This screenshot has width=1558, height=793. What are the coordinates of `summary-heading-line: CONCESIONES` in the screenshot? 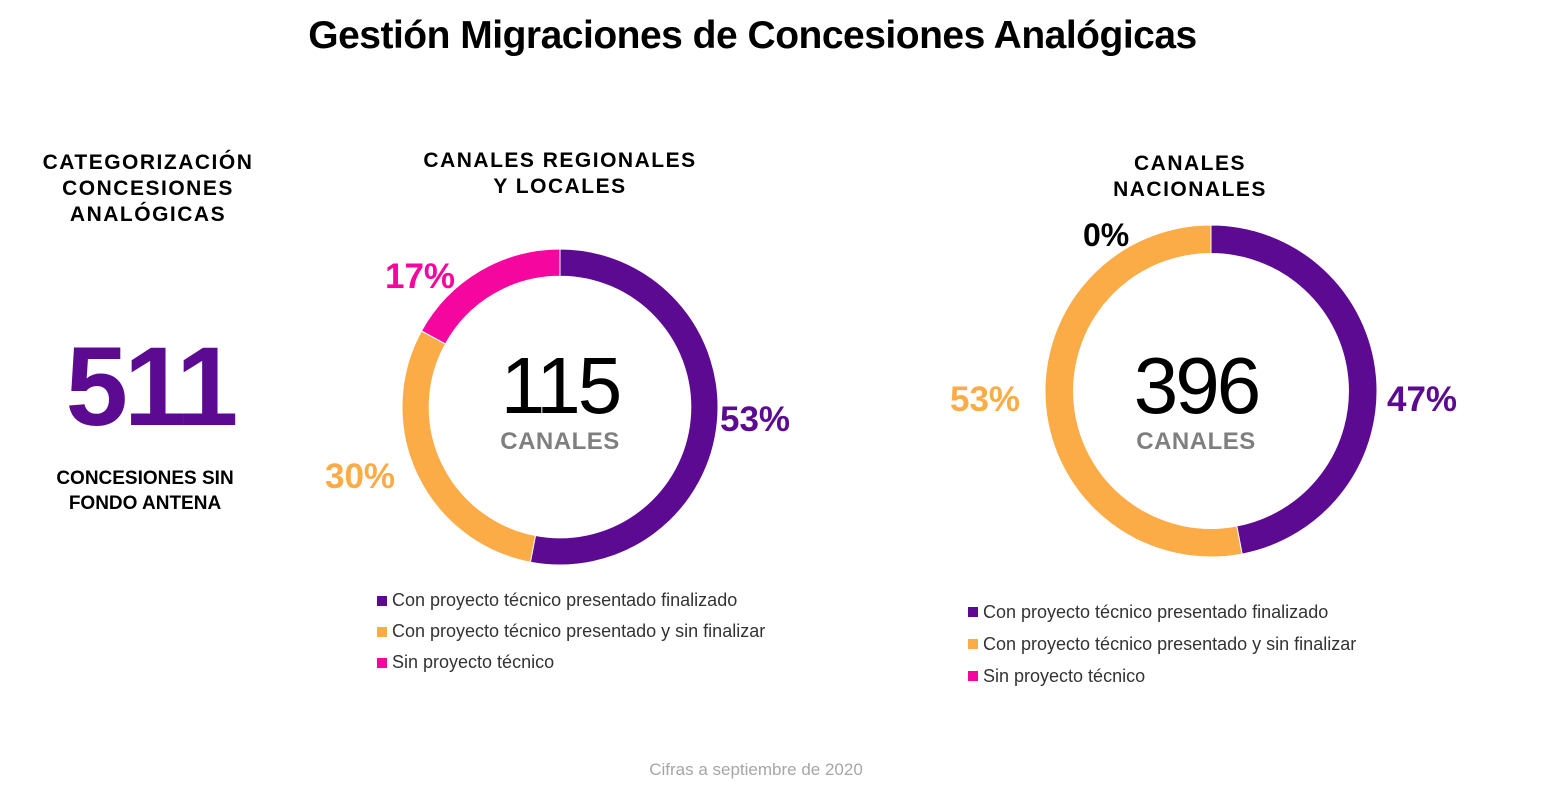 It's located at (148, 188).